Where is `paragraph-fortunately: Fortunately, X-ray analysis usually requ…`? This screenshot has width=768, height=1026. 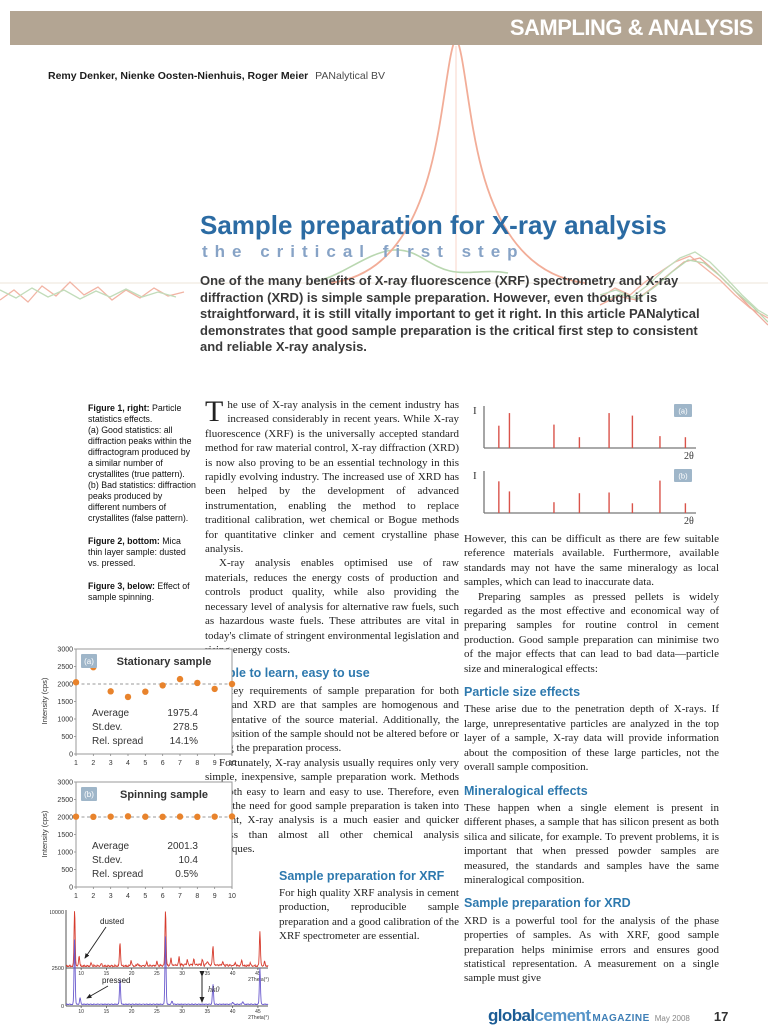
paragraph-fortunately: Fortunately, X-ray analysis usually requ… is located at coordinates (332, 805).